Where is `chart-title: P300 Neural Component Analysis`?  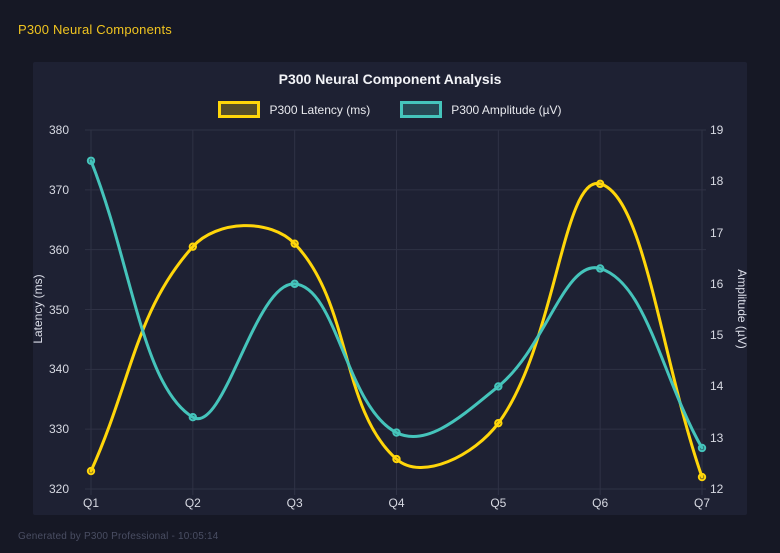
chart-title: P300 Neural Component Analysis is located at coordinates (390, 79).